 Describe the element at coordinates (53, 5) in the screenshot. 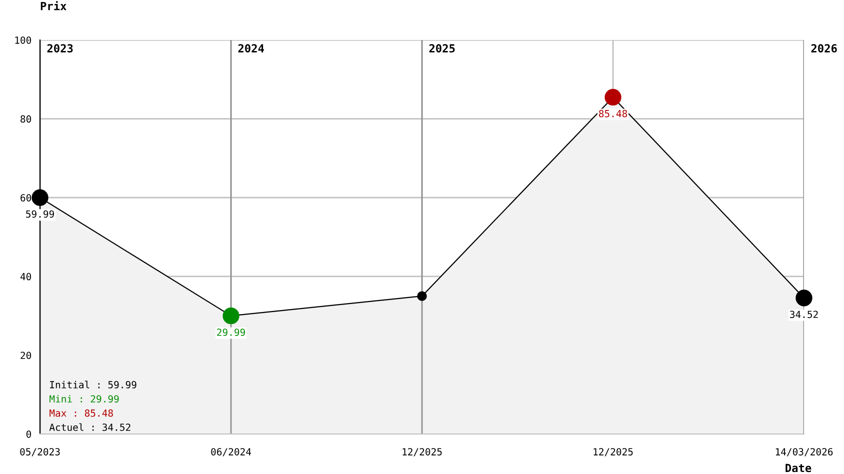

I see `y-axis-title: Prix` at that location.